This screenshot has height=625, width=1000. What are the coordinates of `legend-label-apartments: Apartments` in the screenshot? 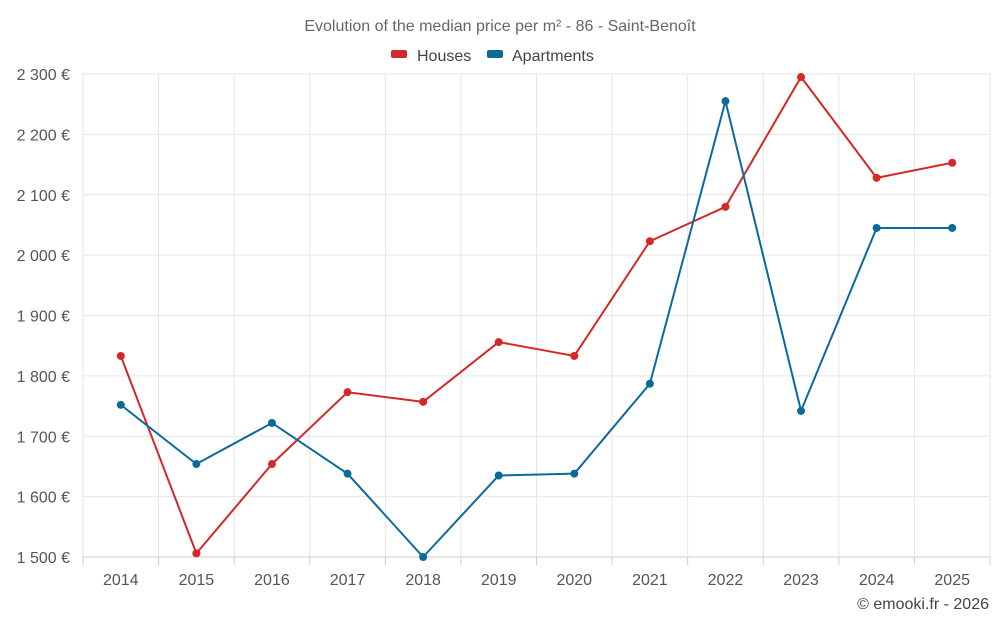 It's located at (553, 56).